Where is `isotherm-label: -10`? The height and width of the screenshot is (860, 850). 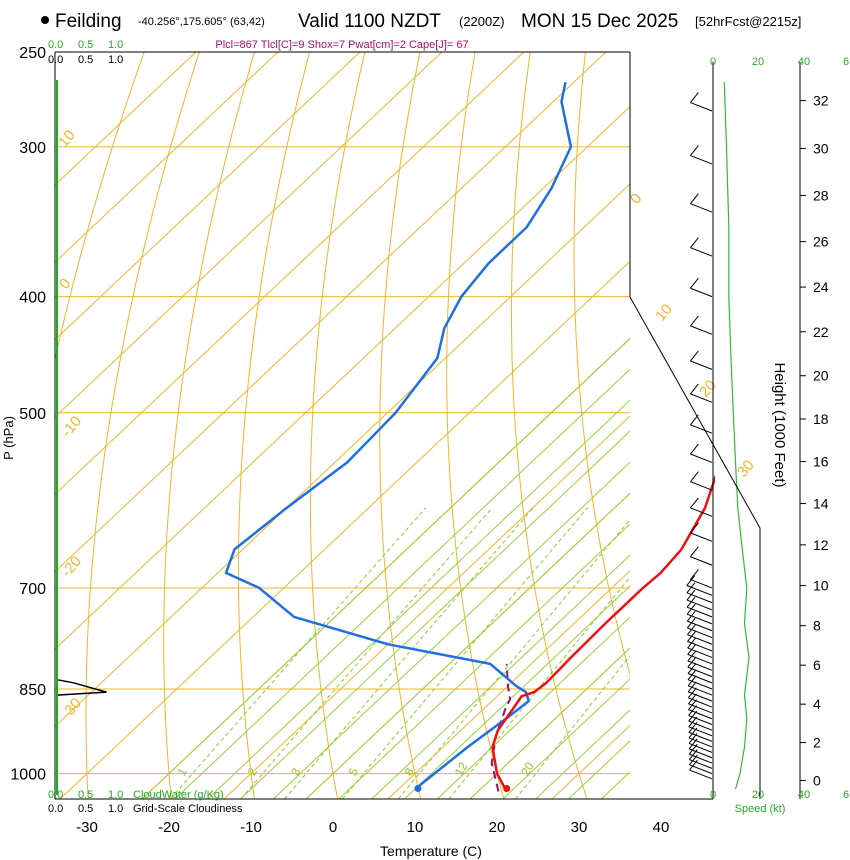
isotherm-label: -10 is located at coordinates (71, 427).